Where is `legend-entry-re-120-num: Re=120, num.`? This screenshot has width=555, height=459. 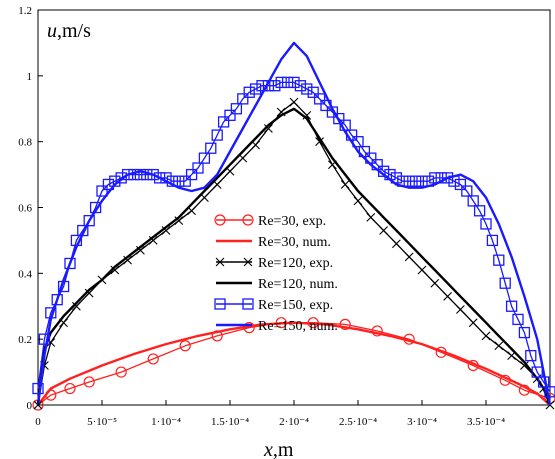
legend-entry-re-120-num: Re=120, num. is located at coordinates (277, 284).